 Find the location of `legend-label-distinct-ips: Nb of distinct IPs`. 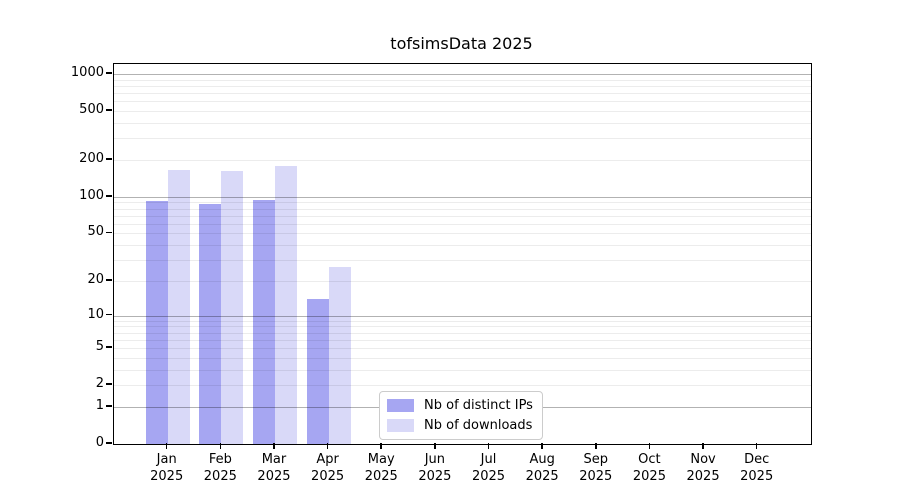

legend-label-distinct-ips: Nb of distinct IPs is located at coordinates (478, 405).